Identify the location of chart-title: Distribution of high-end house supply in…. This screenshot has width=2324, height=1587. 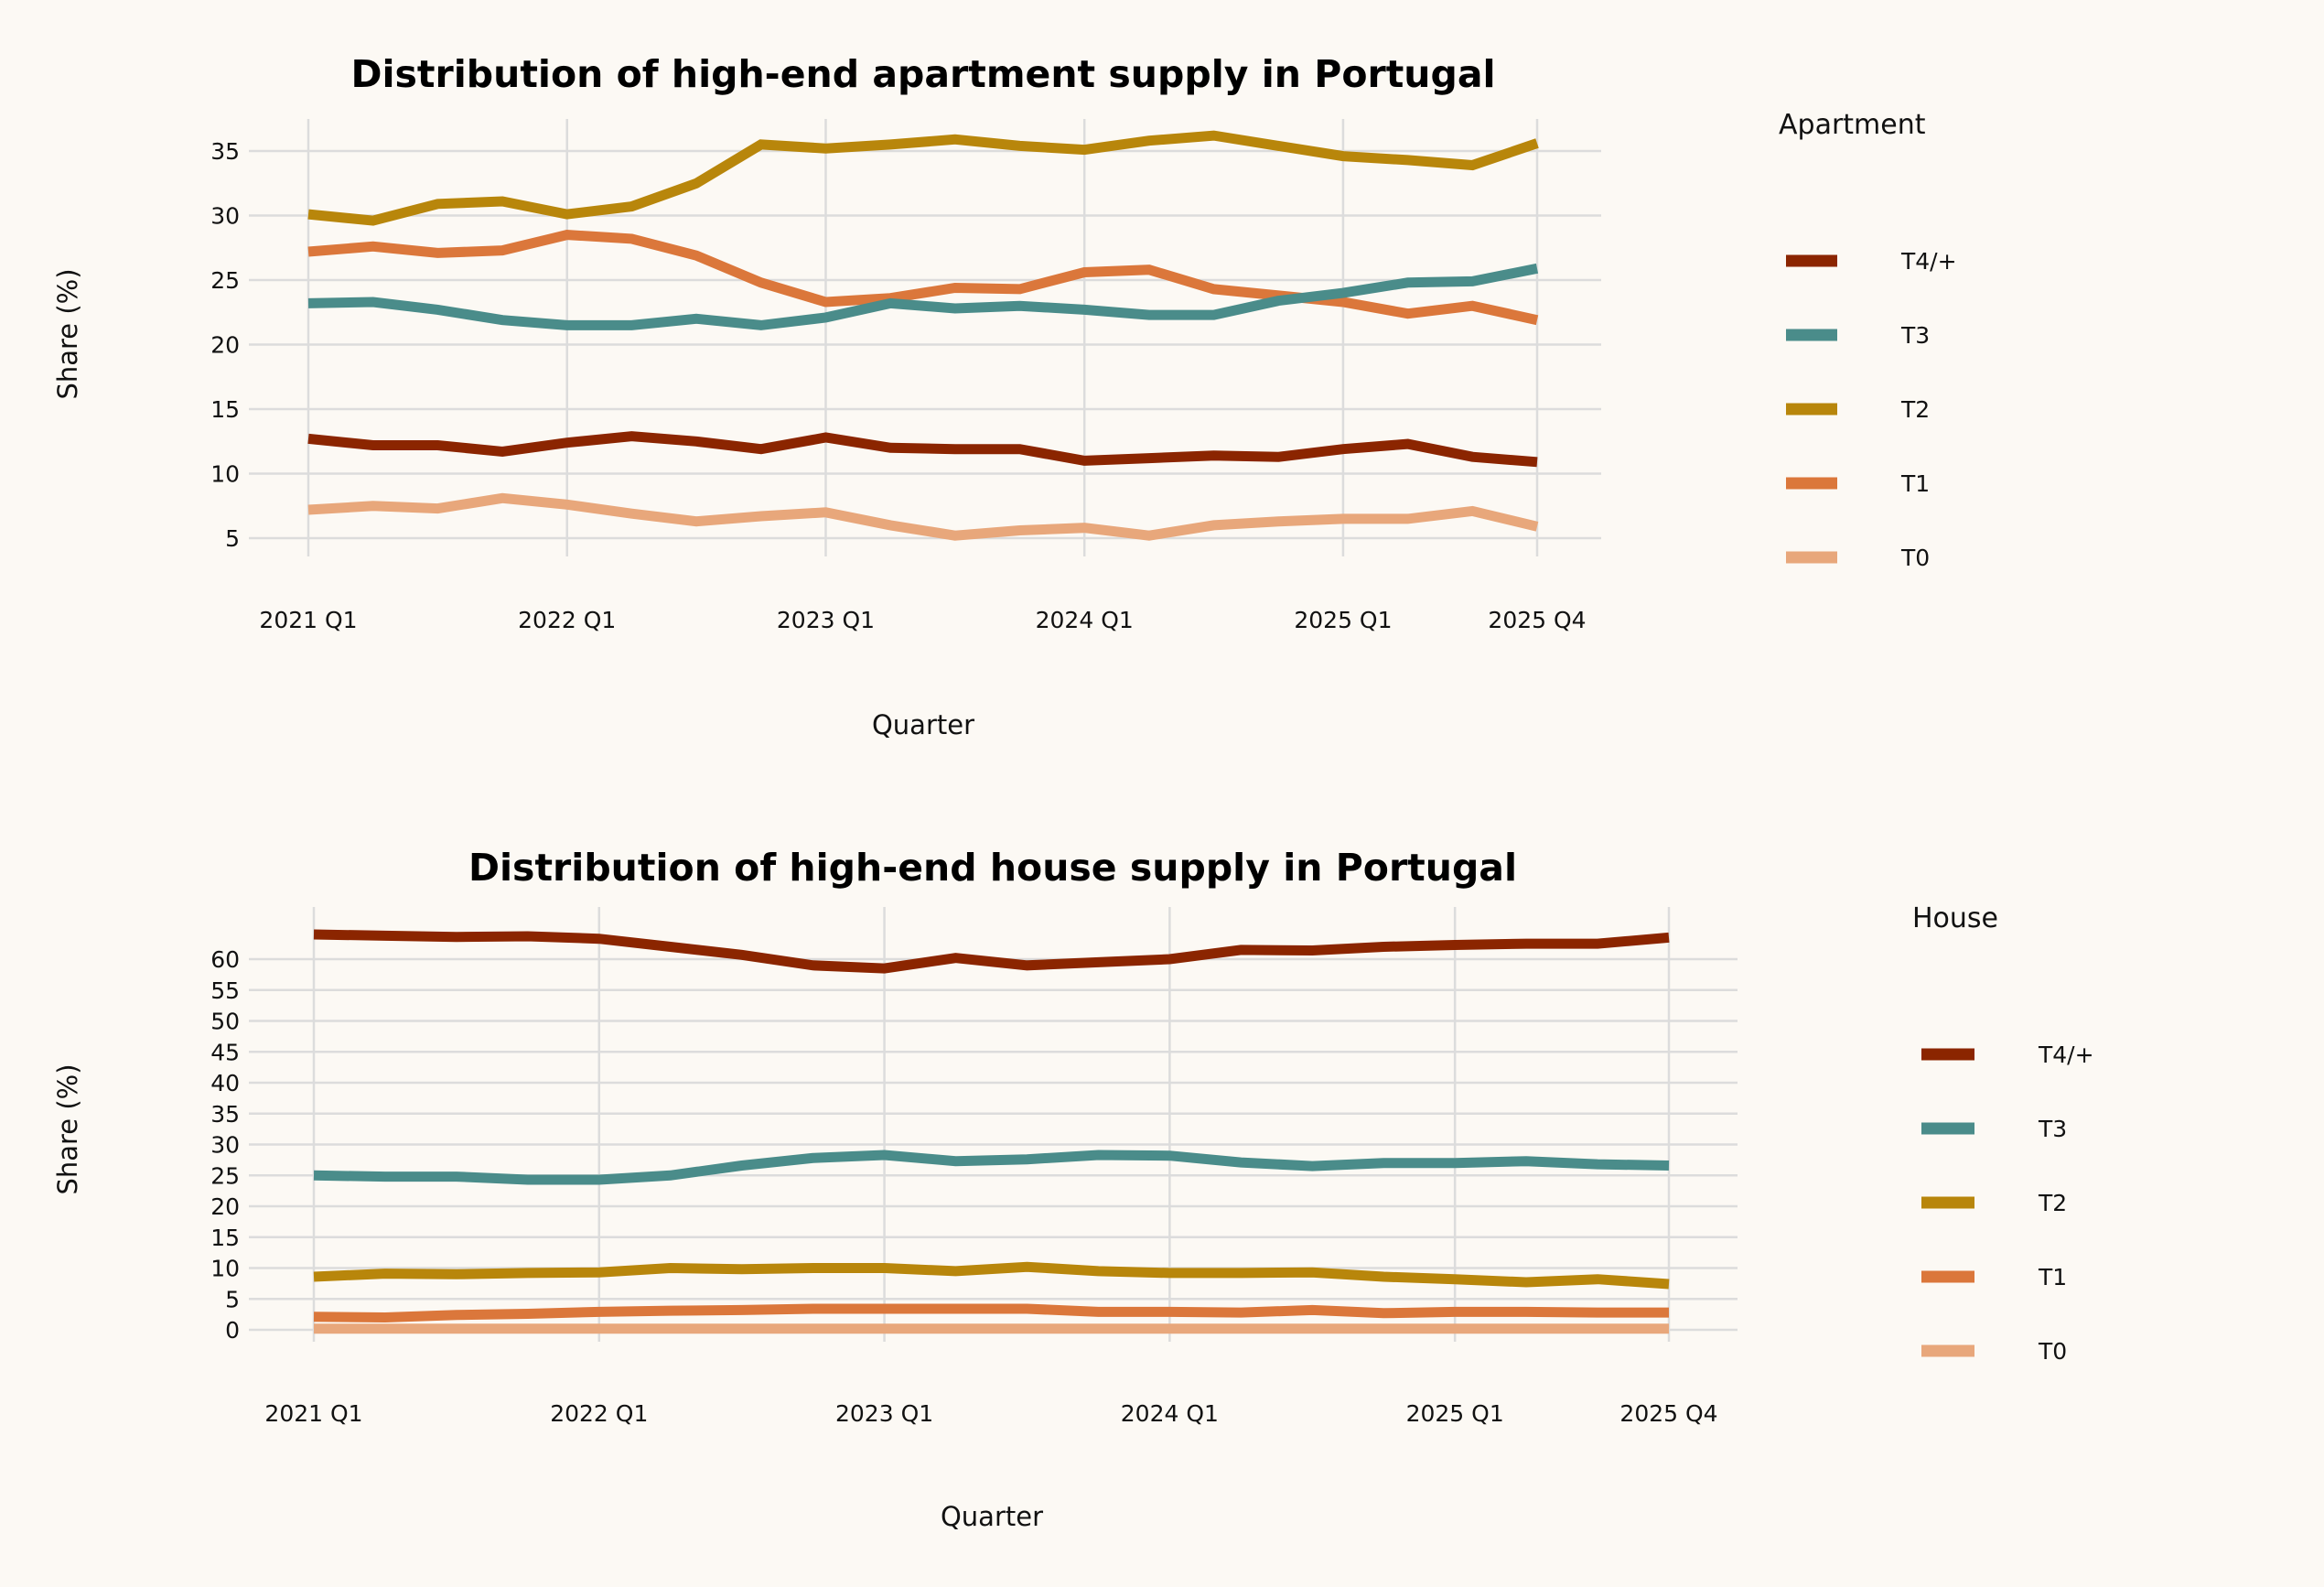
(992, 868).